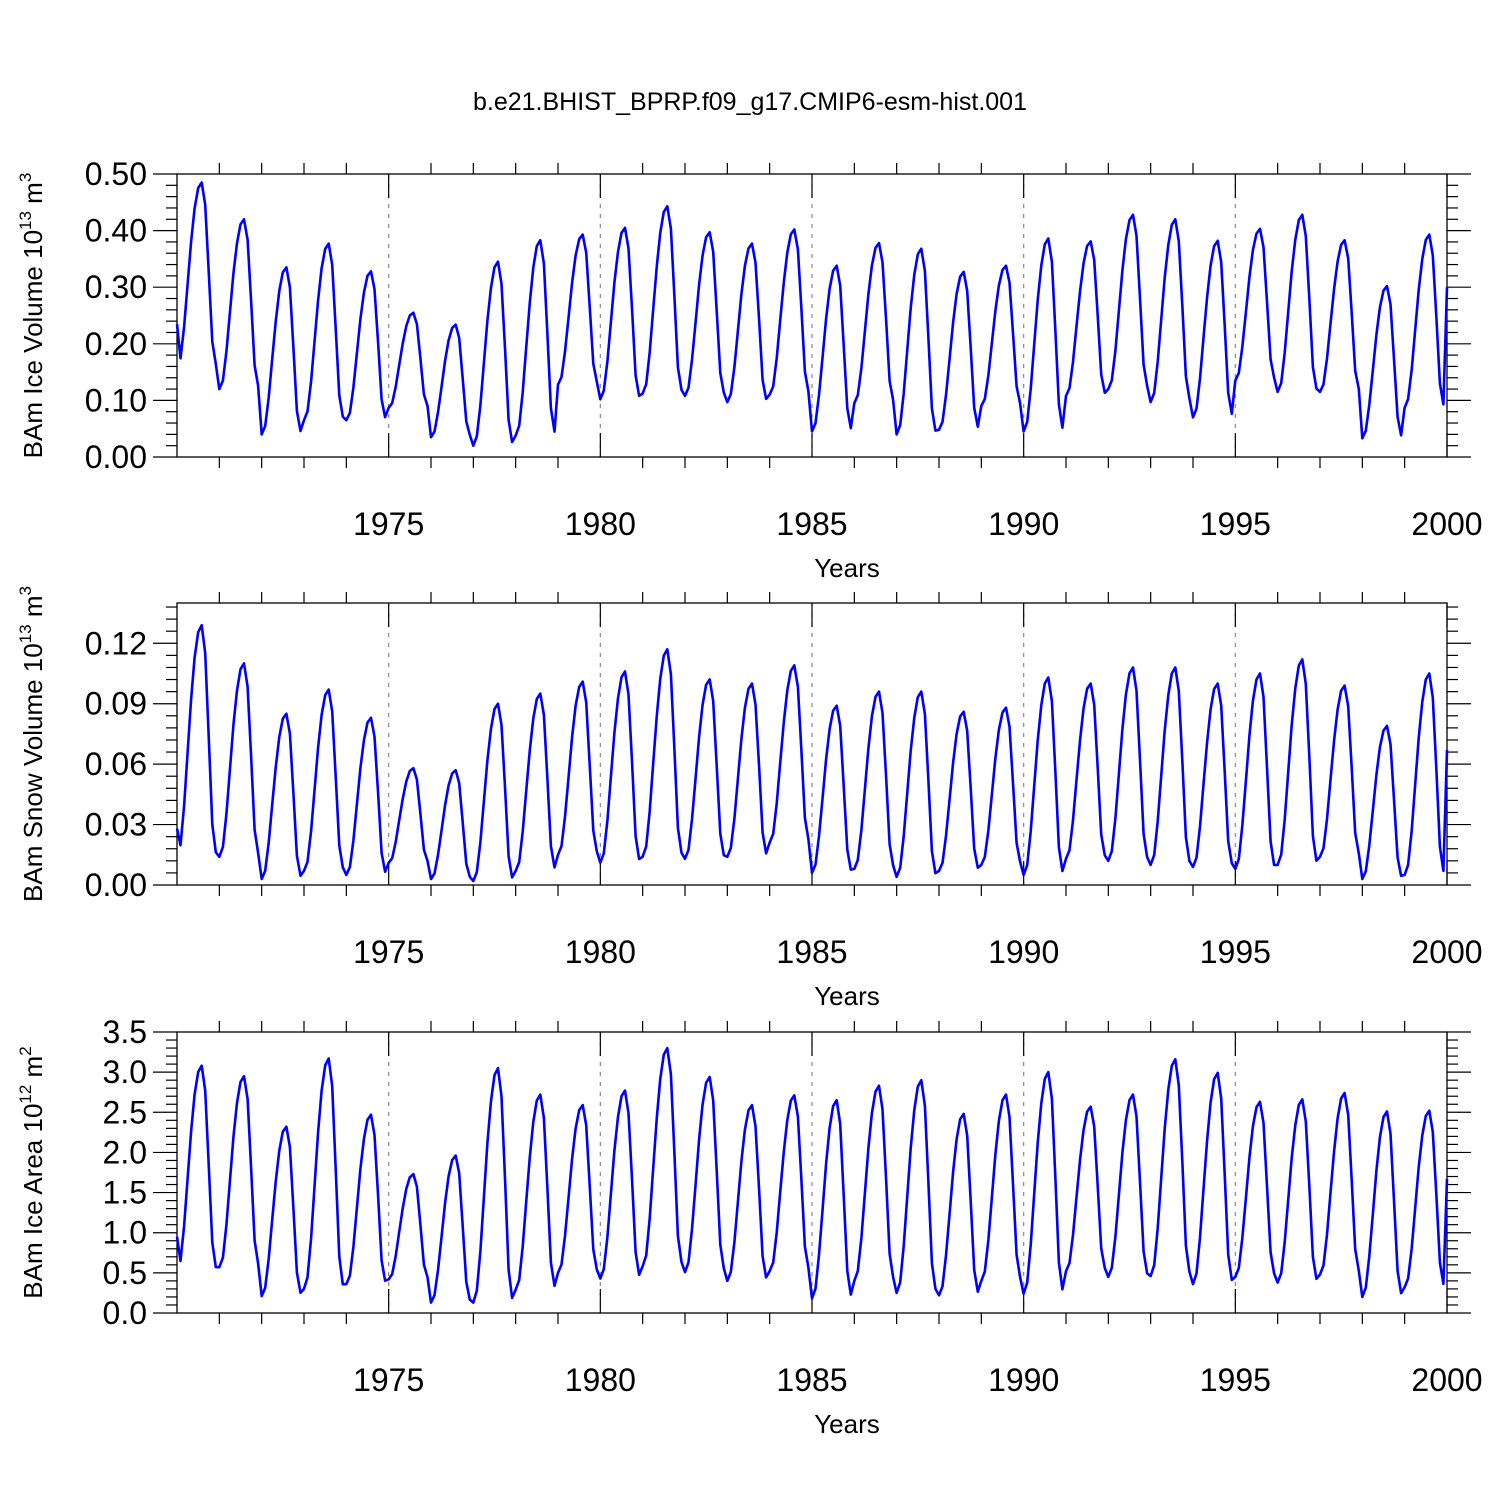  I want to click on y-tick-label: 3.5, so click(125, 1032).